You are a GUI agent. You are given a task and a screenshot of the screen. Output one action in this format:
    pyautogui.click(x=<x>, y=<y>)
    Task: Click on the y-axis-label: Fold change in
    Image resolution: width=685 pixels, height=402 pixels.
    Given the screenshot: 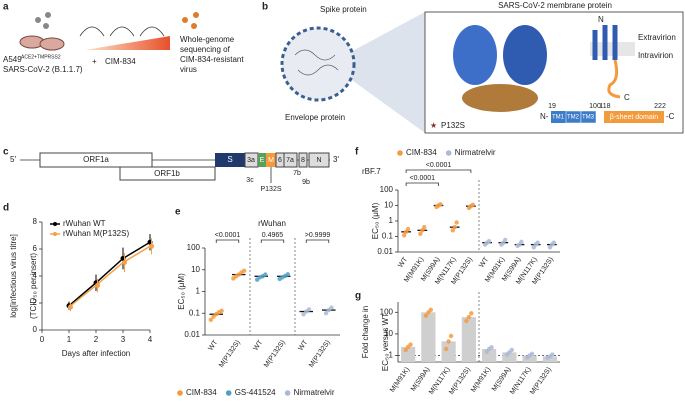 What is the action you would take?
    pyautogui.click(x=365, y=332)
    